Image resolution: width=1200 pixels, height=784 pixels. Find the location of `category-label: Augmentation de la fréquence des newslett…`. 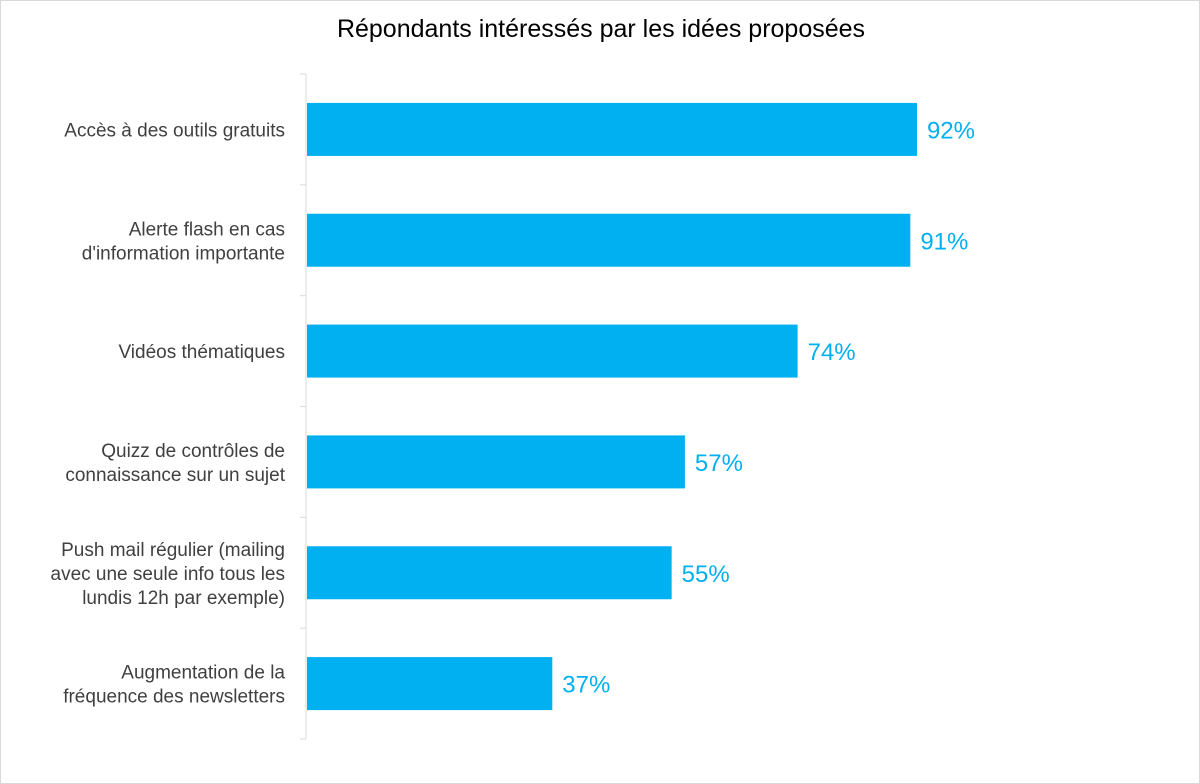

category-label: Augmentation de la fréquence des newslett… is located at coordinates (174, 685).